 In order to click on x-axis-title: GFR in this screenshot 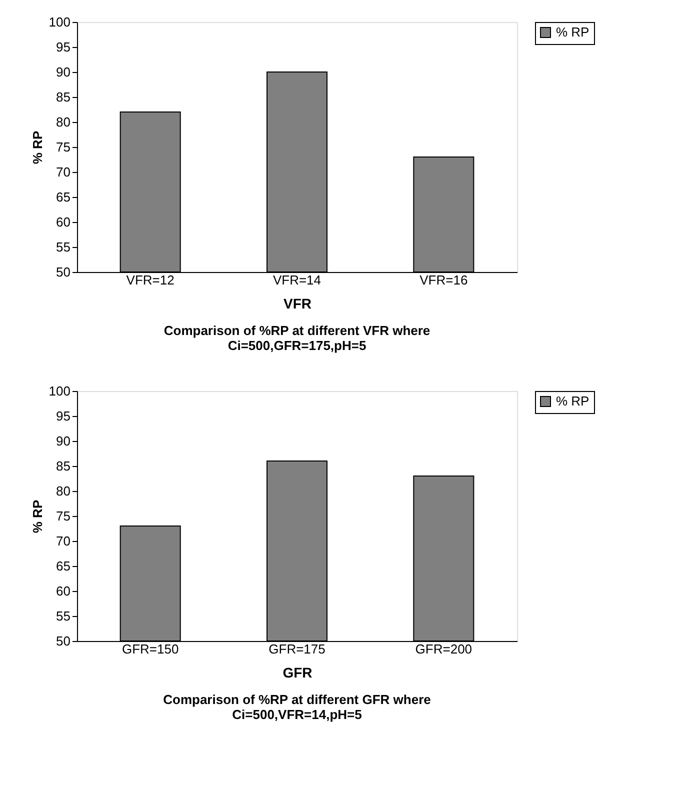, I will do `click(297, 672)`.